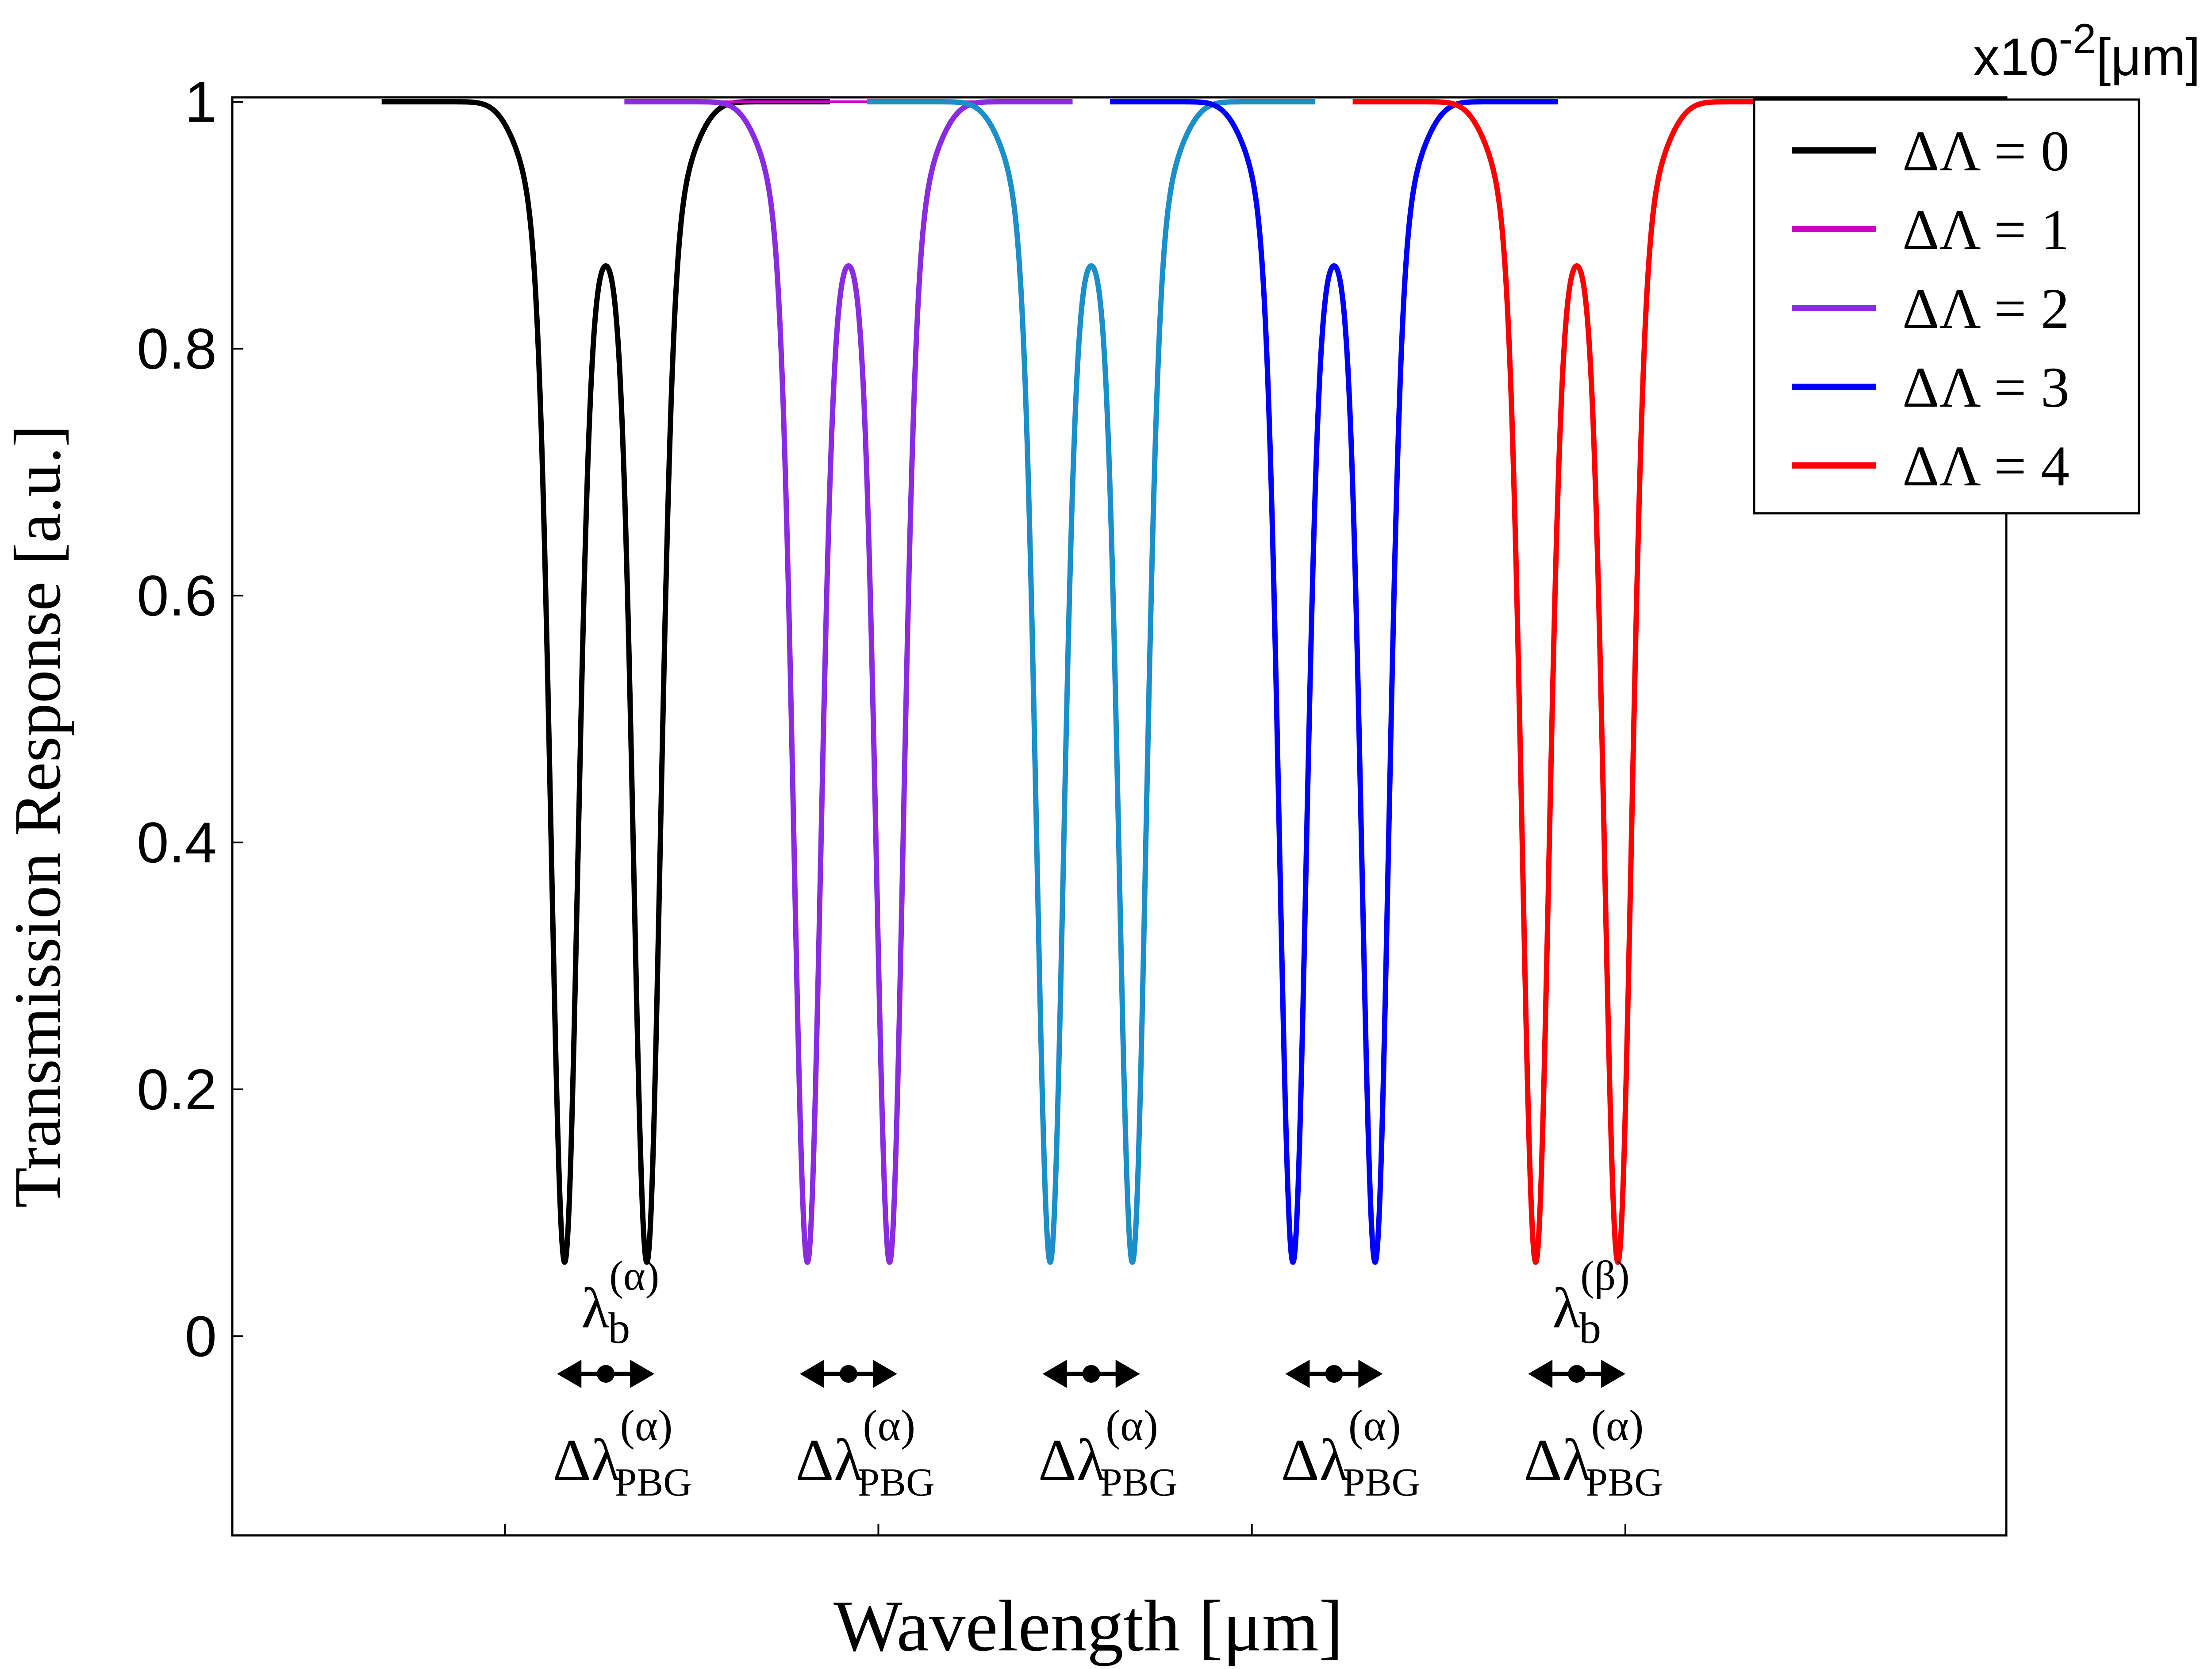  I want to click on legend-label: ΔΛ = 1, so click(1986, 230).